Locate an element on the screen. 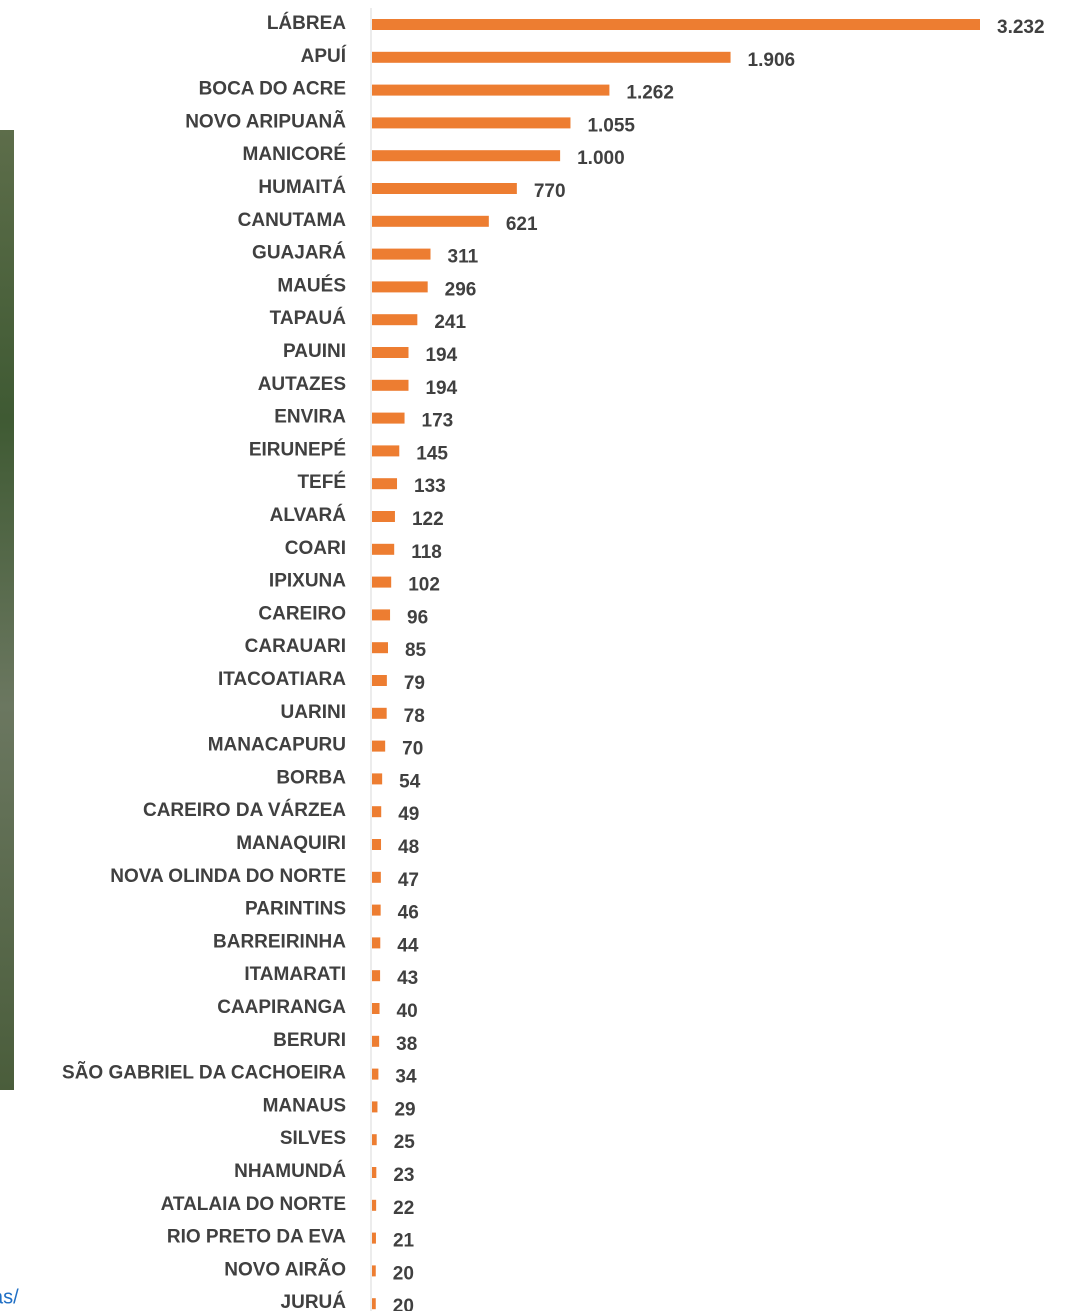  category-label: CAREIRO DA VÁRZEA is located at coordinates (244, 810).